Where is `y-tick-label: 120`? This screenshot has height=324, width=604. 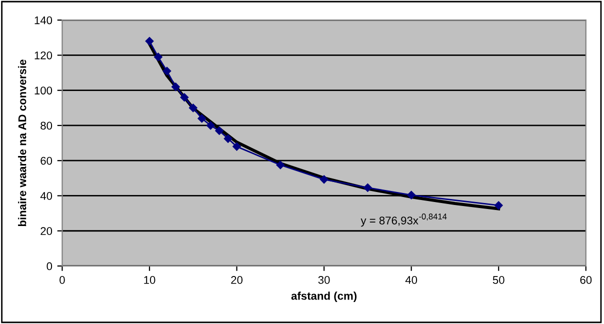
y-tick-label: 120 is located at coordinates (43, 55).